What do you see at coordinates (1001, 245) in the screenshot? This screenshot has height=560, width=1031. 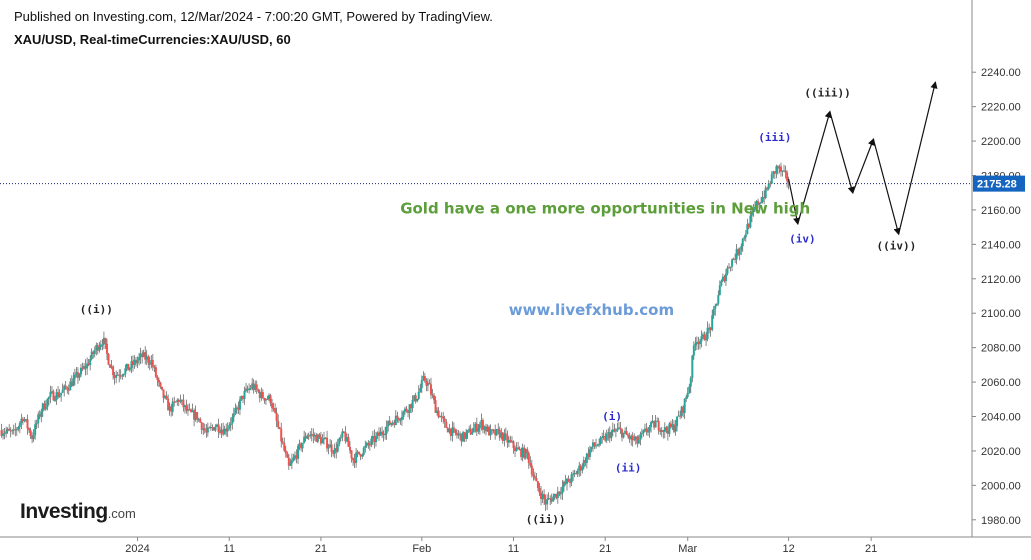 I see `y-tick-label: 2140.00` at bounding box center [1001, 245].